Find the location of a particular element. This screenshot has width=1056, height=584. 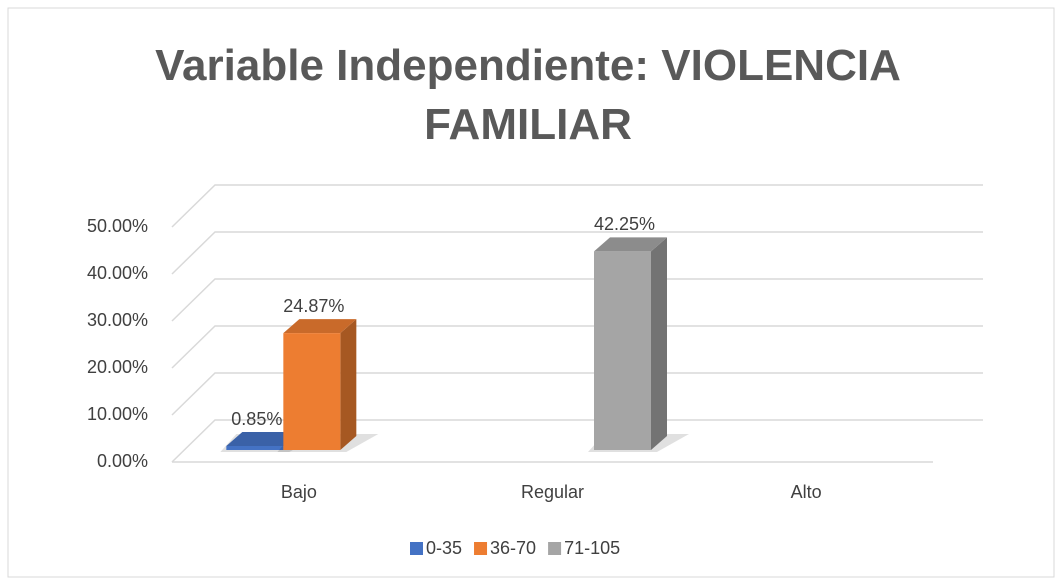

y-tick-label: 10.00% is located at coordinates (117, 414).